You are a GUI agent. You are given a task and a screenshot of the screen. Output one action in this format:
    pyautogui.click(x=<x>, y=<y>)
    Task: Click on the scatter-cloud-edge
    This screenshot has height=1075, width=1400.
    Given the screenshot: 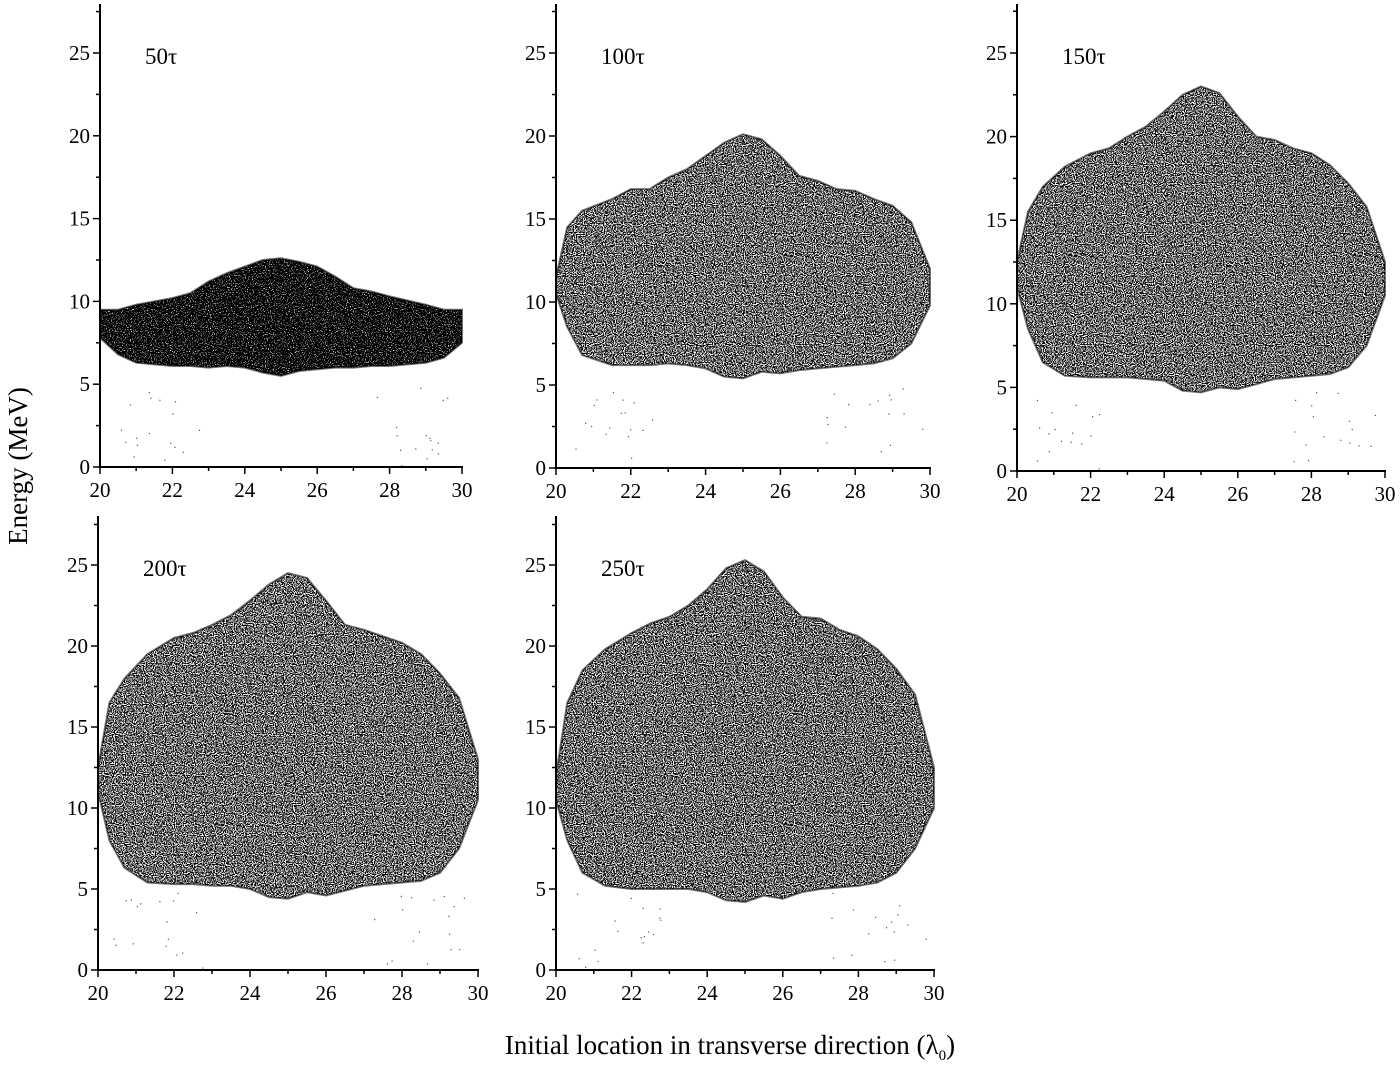 What is the action you would take?
    pyautogui.click(x=1201, y=239)
    